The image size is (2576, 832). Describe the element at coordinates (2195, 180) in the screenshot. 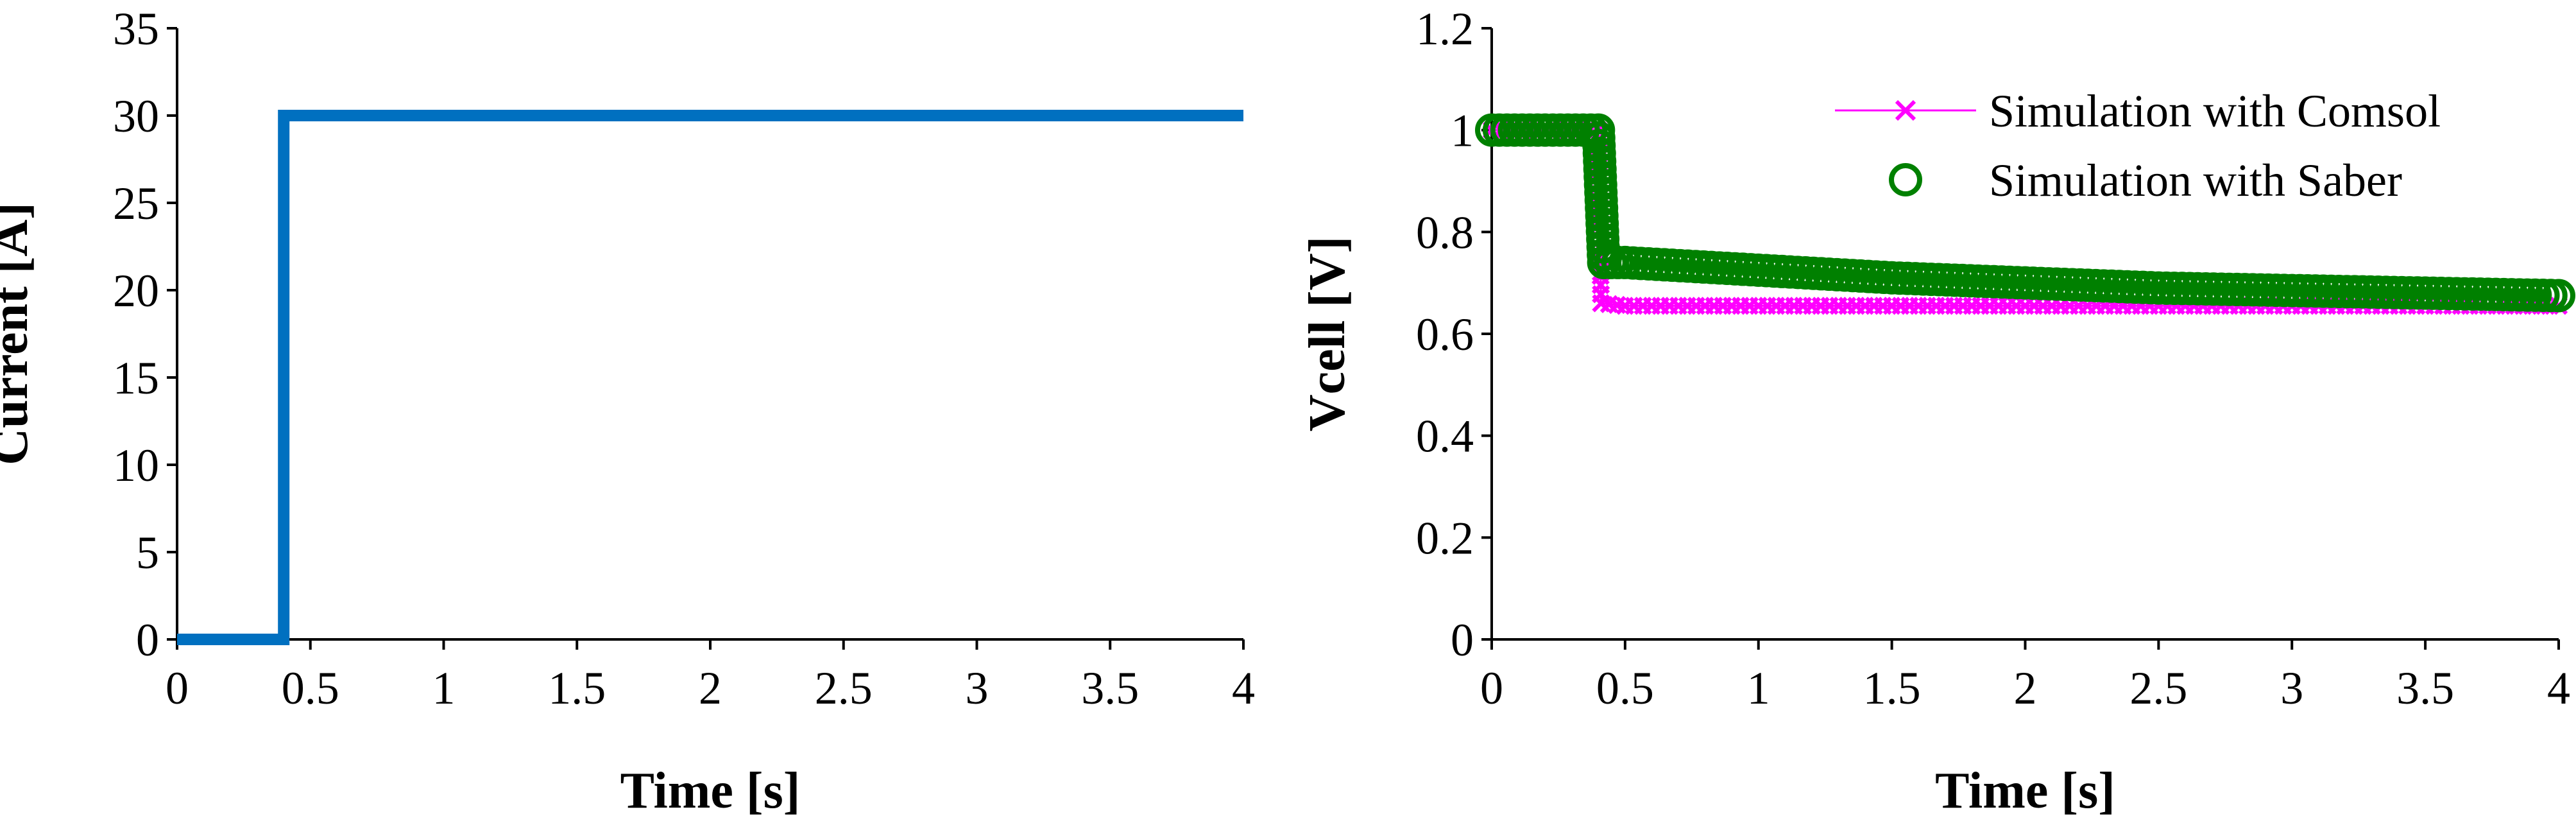

I see `legend-label: Simulation with Saber` at that location.